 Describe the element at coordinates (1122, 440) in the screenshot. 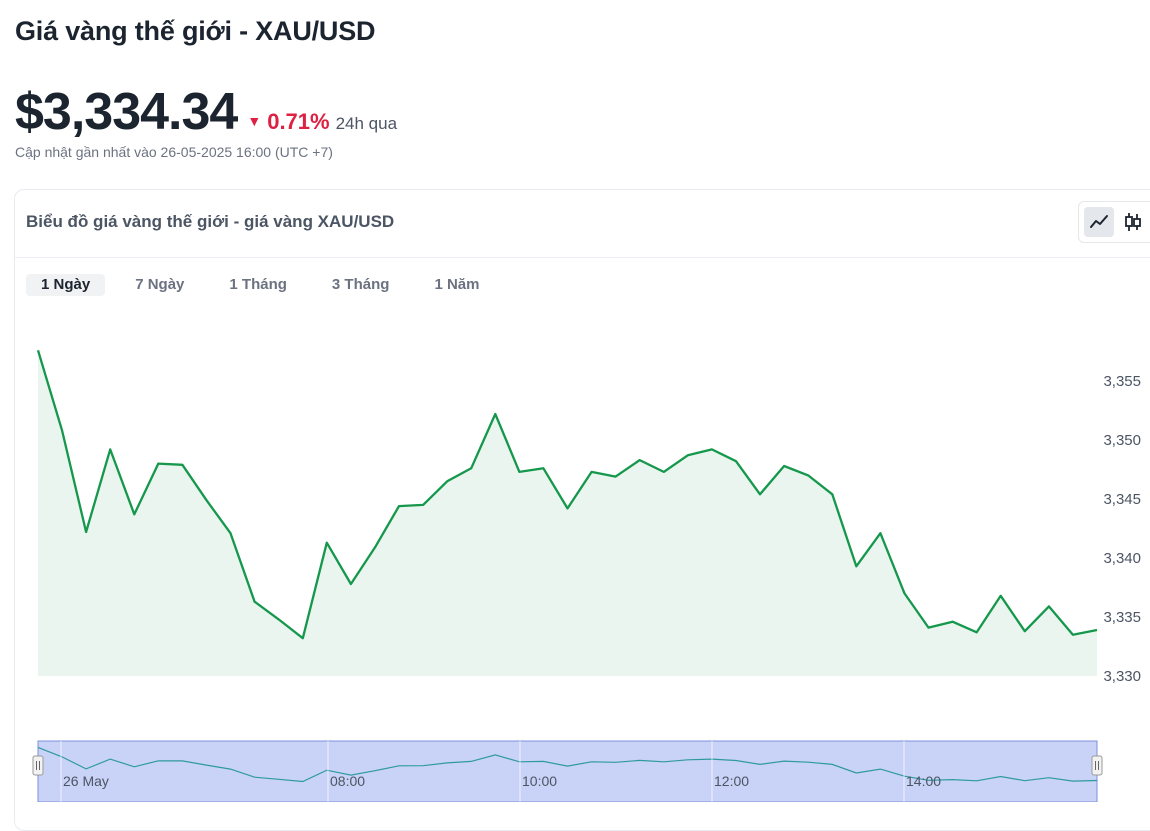

I see `y-tick-label: 3,350` at that location.